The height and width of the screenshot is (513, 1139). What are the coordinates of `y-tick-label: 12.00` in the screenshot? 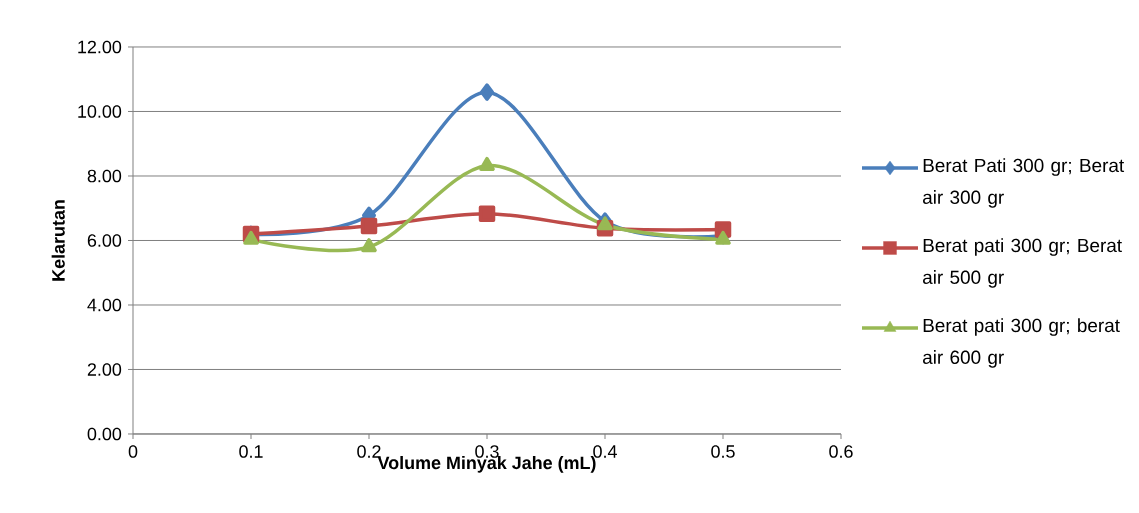 It's located at (100, 47).